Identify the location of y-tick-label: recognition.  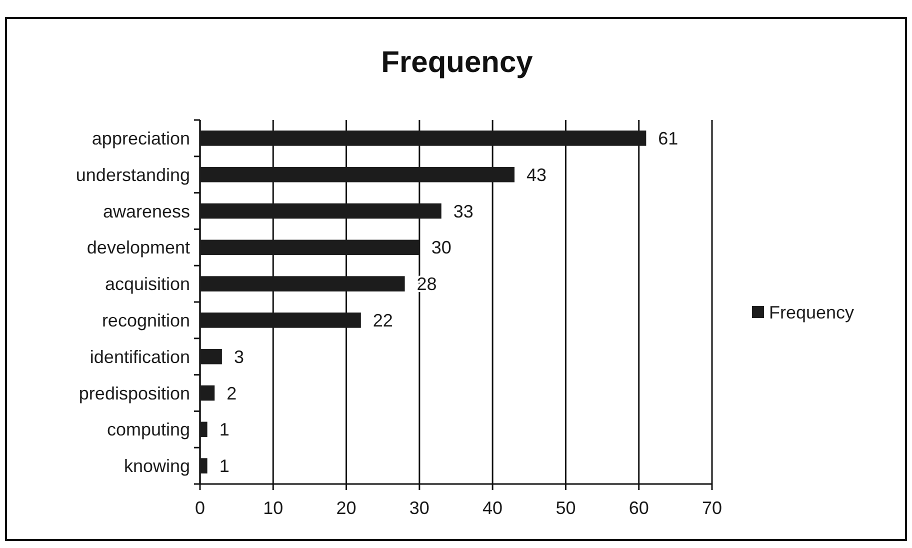
(146, 320).